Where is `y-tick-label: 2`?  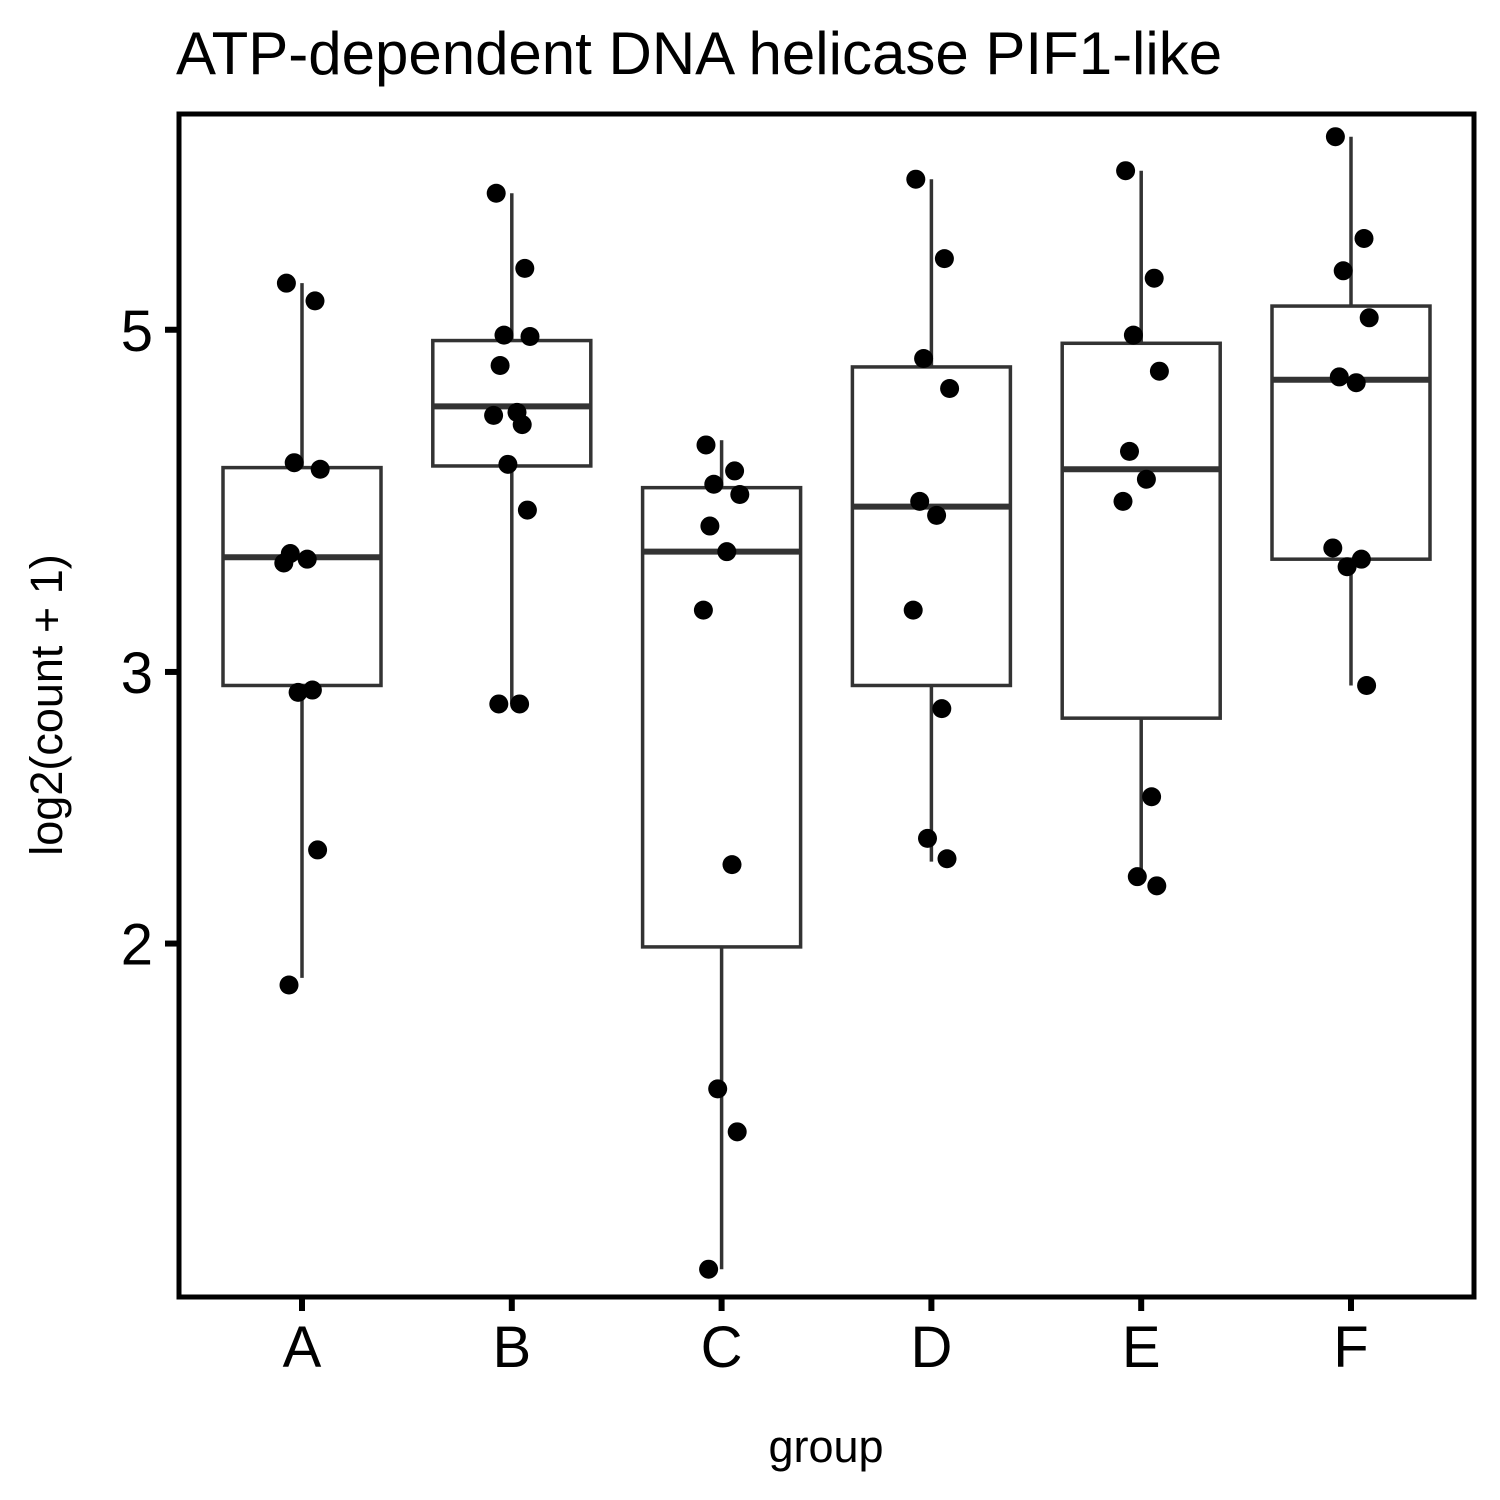 y-tick-label: 2 is located at coordinates (137, 945).